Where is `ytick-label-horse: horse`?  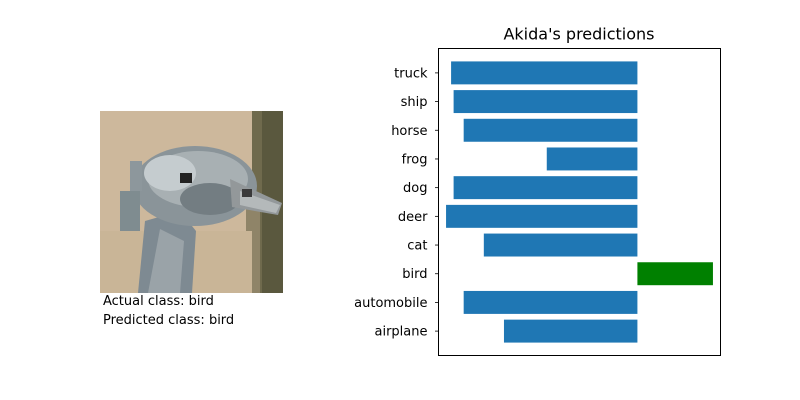
ytick-label-horse: horse is located at coordinates (409, 131).